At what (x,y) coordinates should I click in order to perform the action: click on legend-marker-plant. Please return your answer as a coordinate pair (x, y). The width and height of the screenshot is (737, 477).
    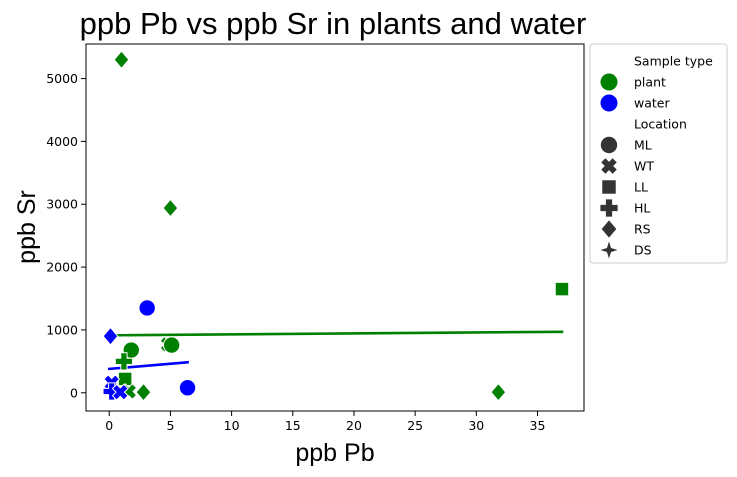
    Looking at the image, I should click on (609, 82).